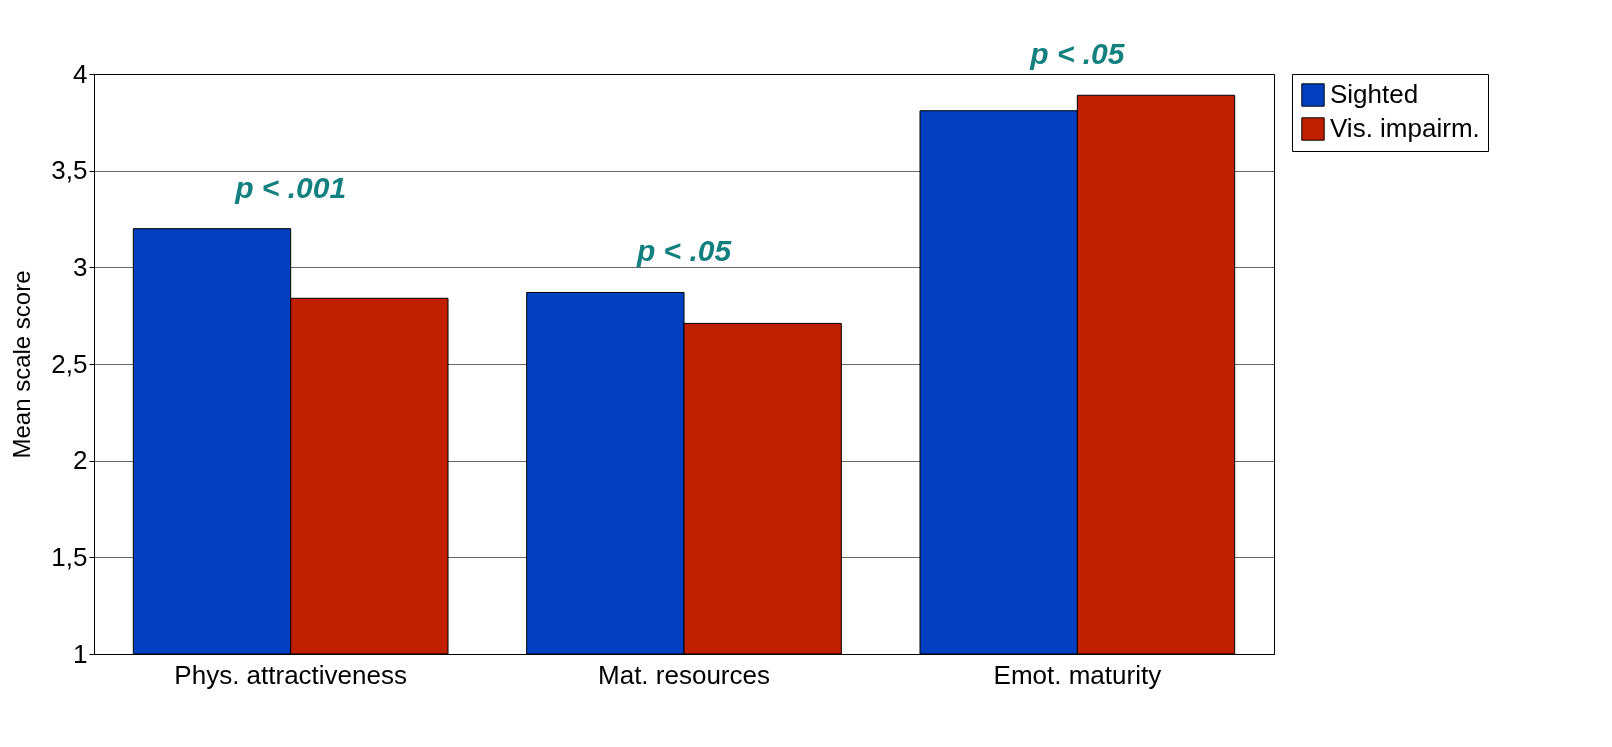 The image size is (1612, 747). I want to click on y-axis-title: Mean scale score, so click(22, 364).